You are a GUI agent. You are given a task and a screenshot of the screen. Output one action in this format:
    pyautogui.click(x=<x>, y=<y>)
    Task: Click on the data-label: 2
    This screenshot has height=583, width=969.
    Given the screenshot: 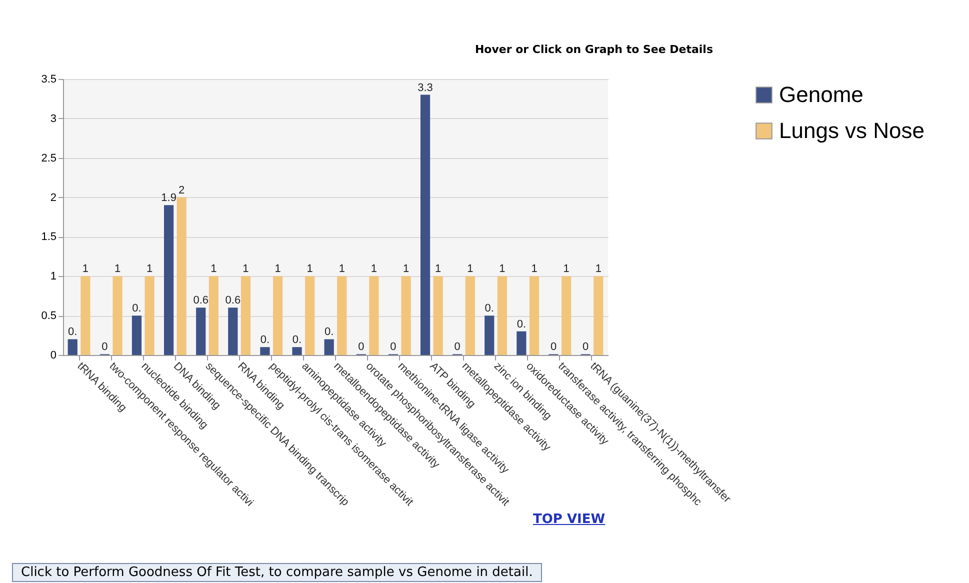 What is the action you would take?
    pyautogui.click(x=181, y=190)
    